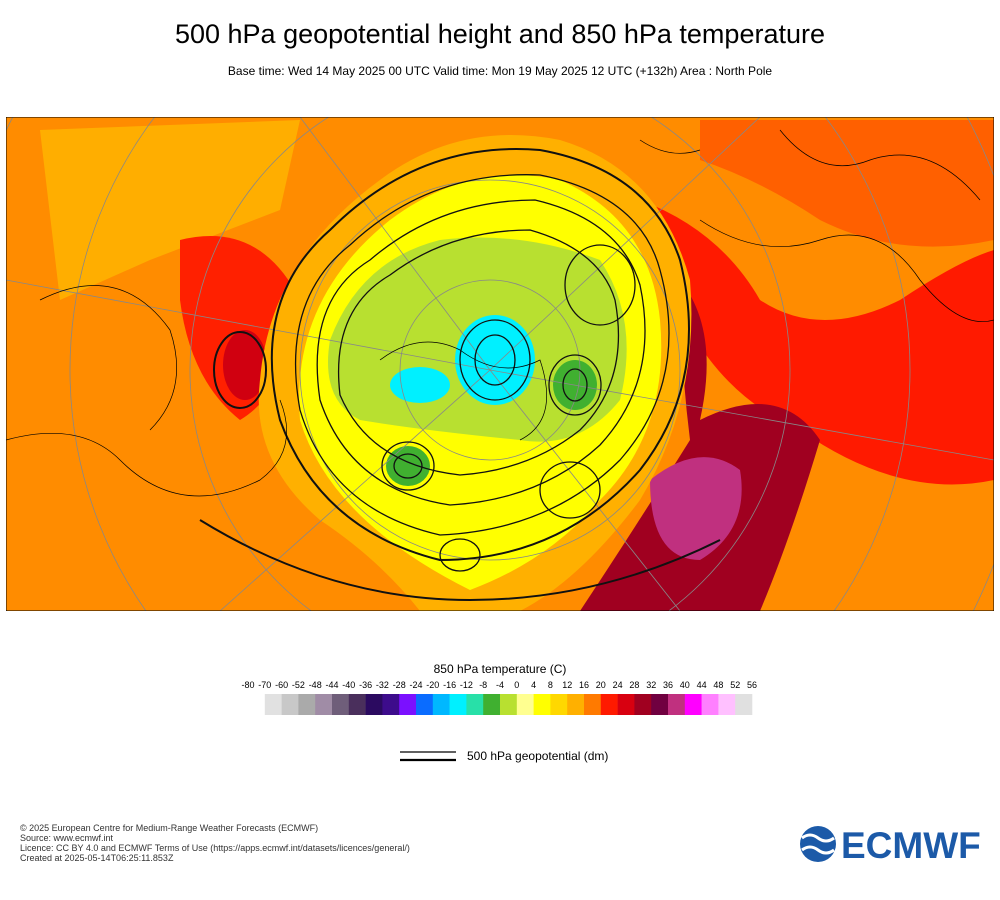  I want to click on colorbar-tick-label: -12, so click(466, 685).